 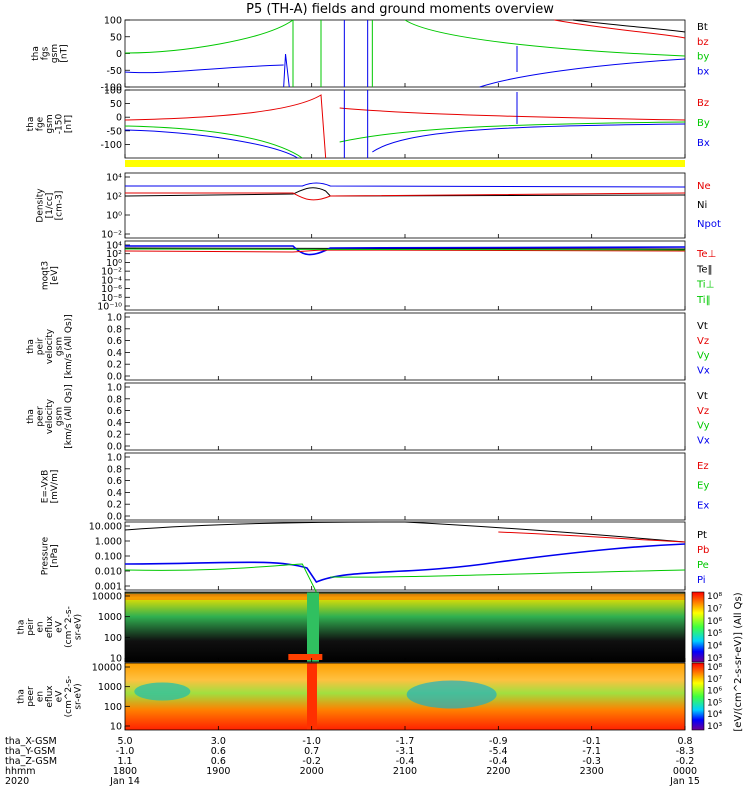 I want to click on y-axis-label-line: [1/cc], so click(x=50, y=206).